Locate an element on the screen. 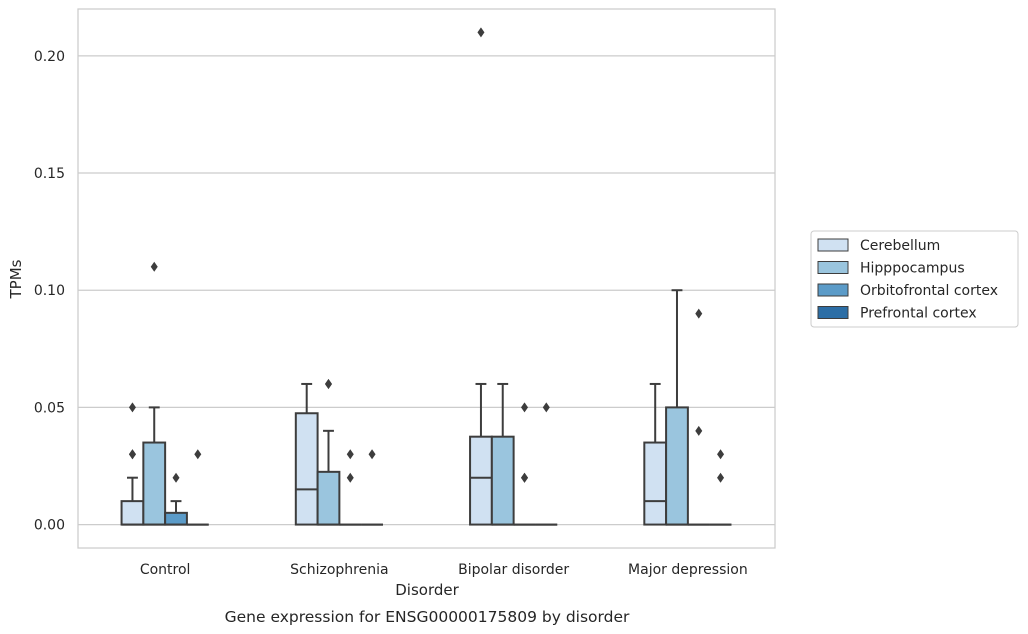 This screenshot has height=634, width=1028. y-tick-label: 0.15 is located at coordinates (49, 174).